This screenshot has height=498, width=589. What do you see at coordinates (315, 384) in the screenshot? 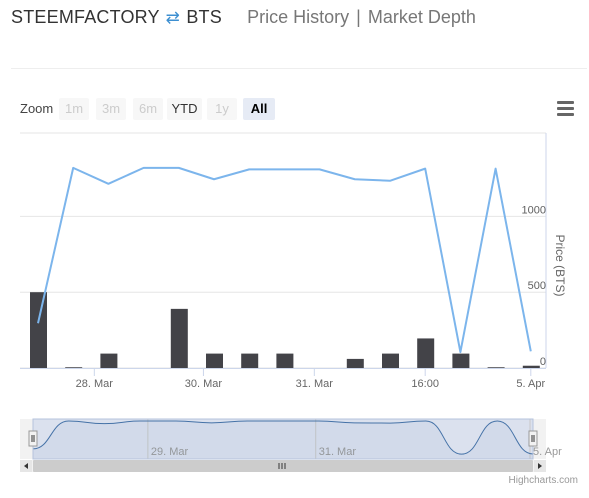
I see `x-tick-label: 31. Mar` at bounding box center [315, 384].